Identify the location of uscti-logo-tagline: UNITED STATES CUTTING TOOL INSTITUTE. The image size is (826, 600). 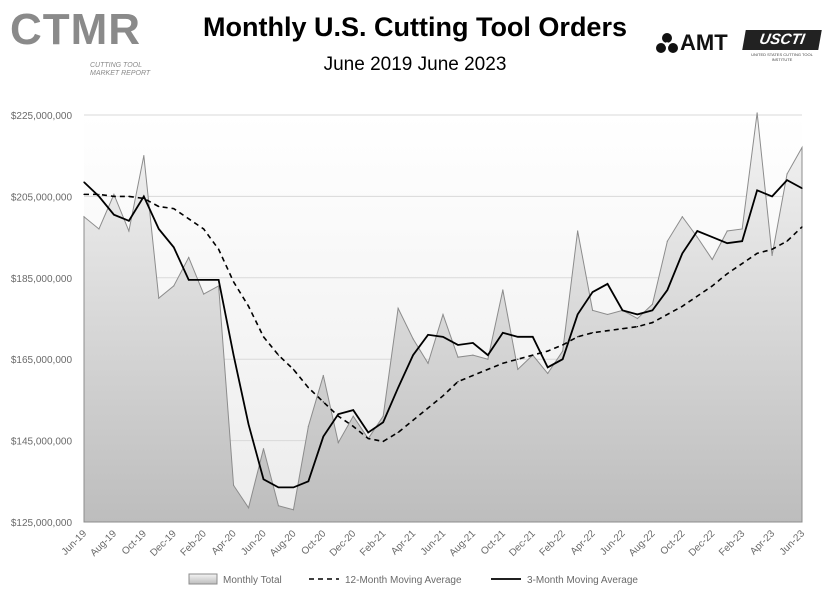
(782, 57).